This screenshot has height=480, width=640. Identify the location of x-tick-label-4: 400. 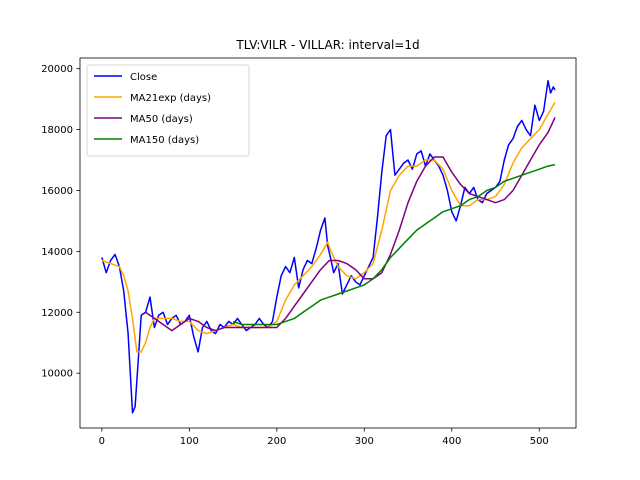
(451, 441).